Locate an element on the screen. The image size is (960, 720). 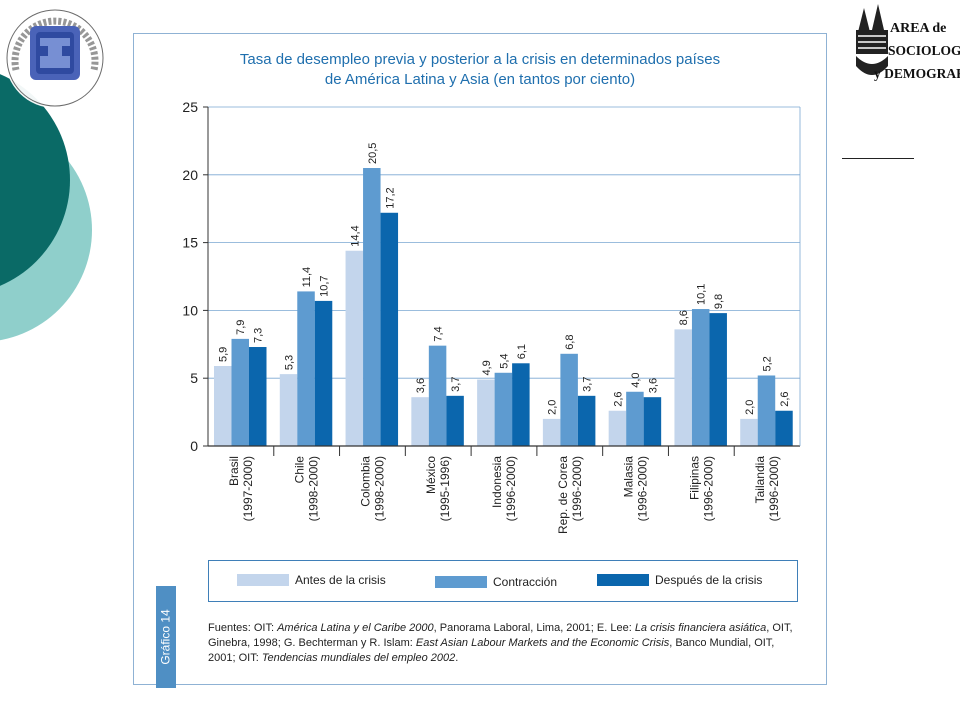
data-label-antes-7: 8,6 is located at coordinates (684, 317).